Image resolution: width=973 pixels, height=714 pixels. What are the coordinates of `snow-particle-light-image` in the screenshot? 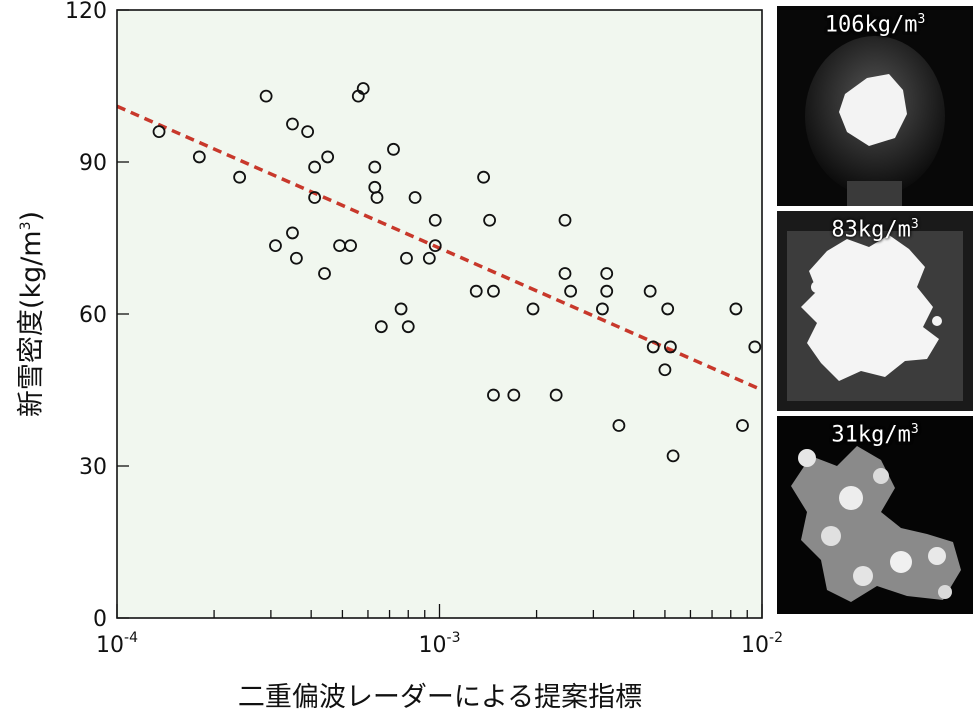 It's located at (875, 515).